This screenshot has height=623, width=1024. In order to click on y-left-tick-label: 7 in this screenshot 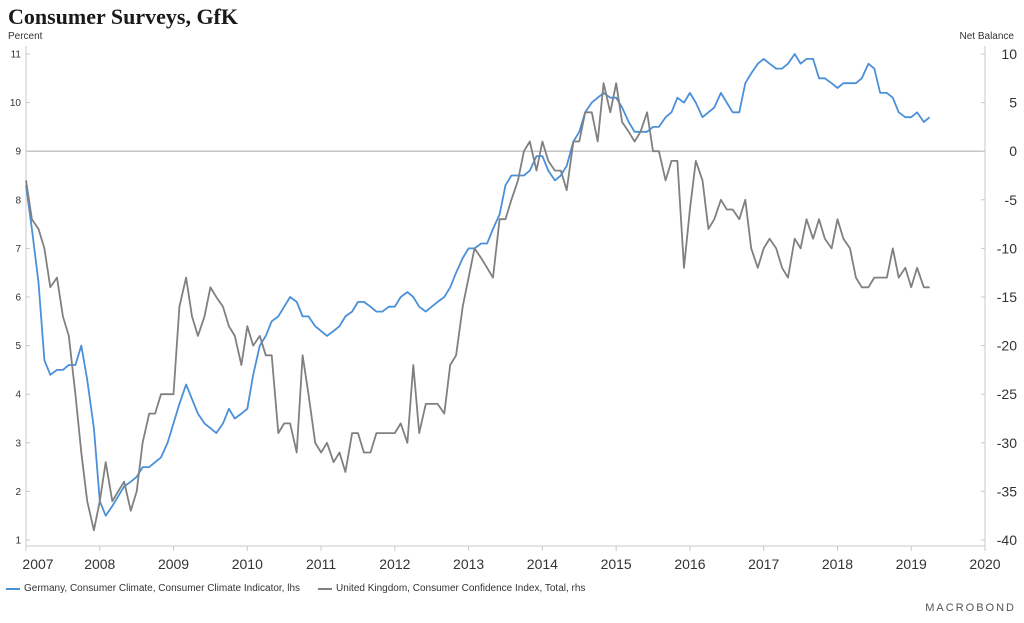, I will do `click(18, 249)`.